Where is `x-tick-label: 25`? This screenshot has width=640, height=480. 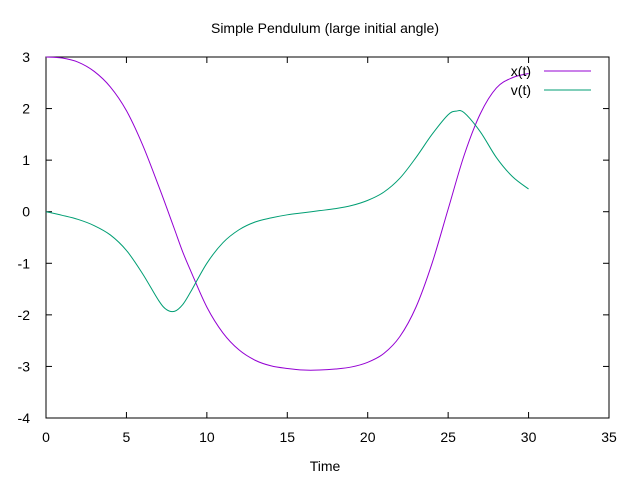
x-tick-label: 25 is located at coordinates (448, 437).